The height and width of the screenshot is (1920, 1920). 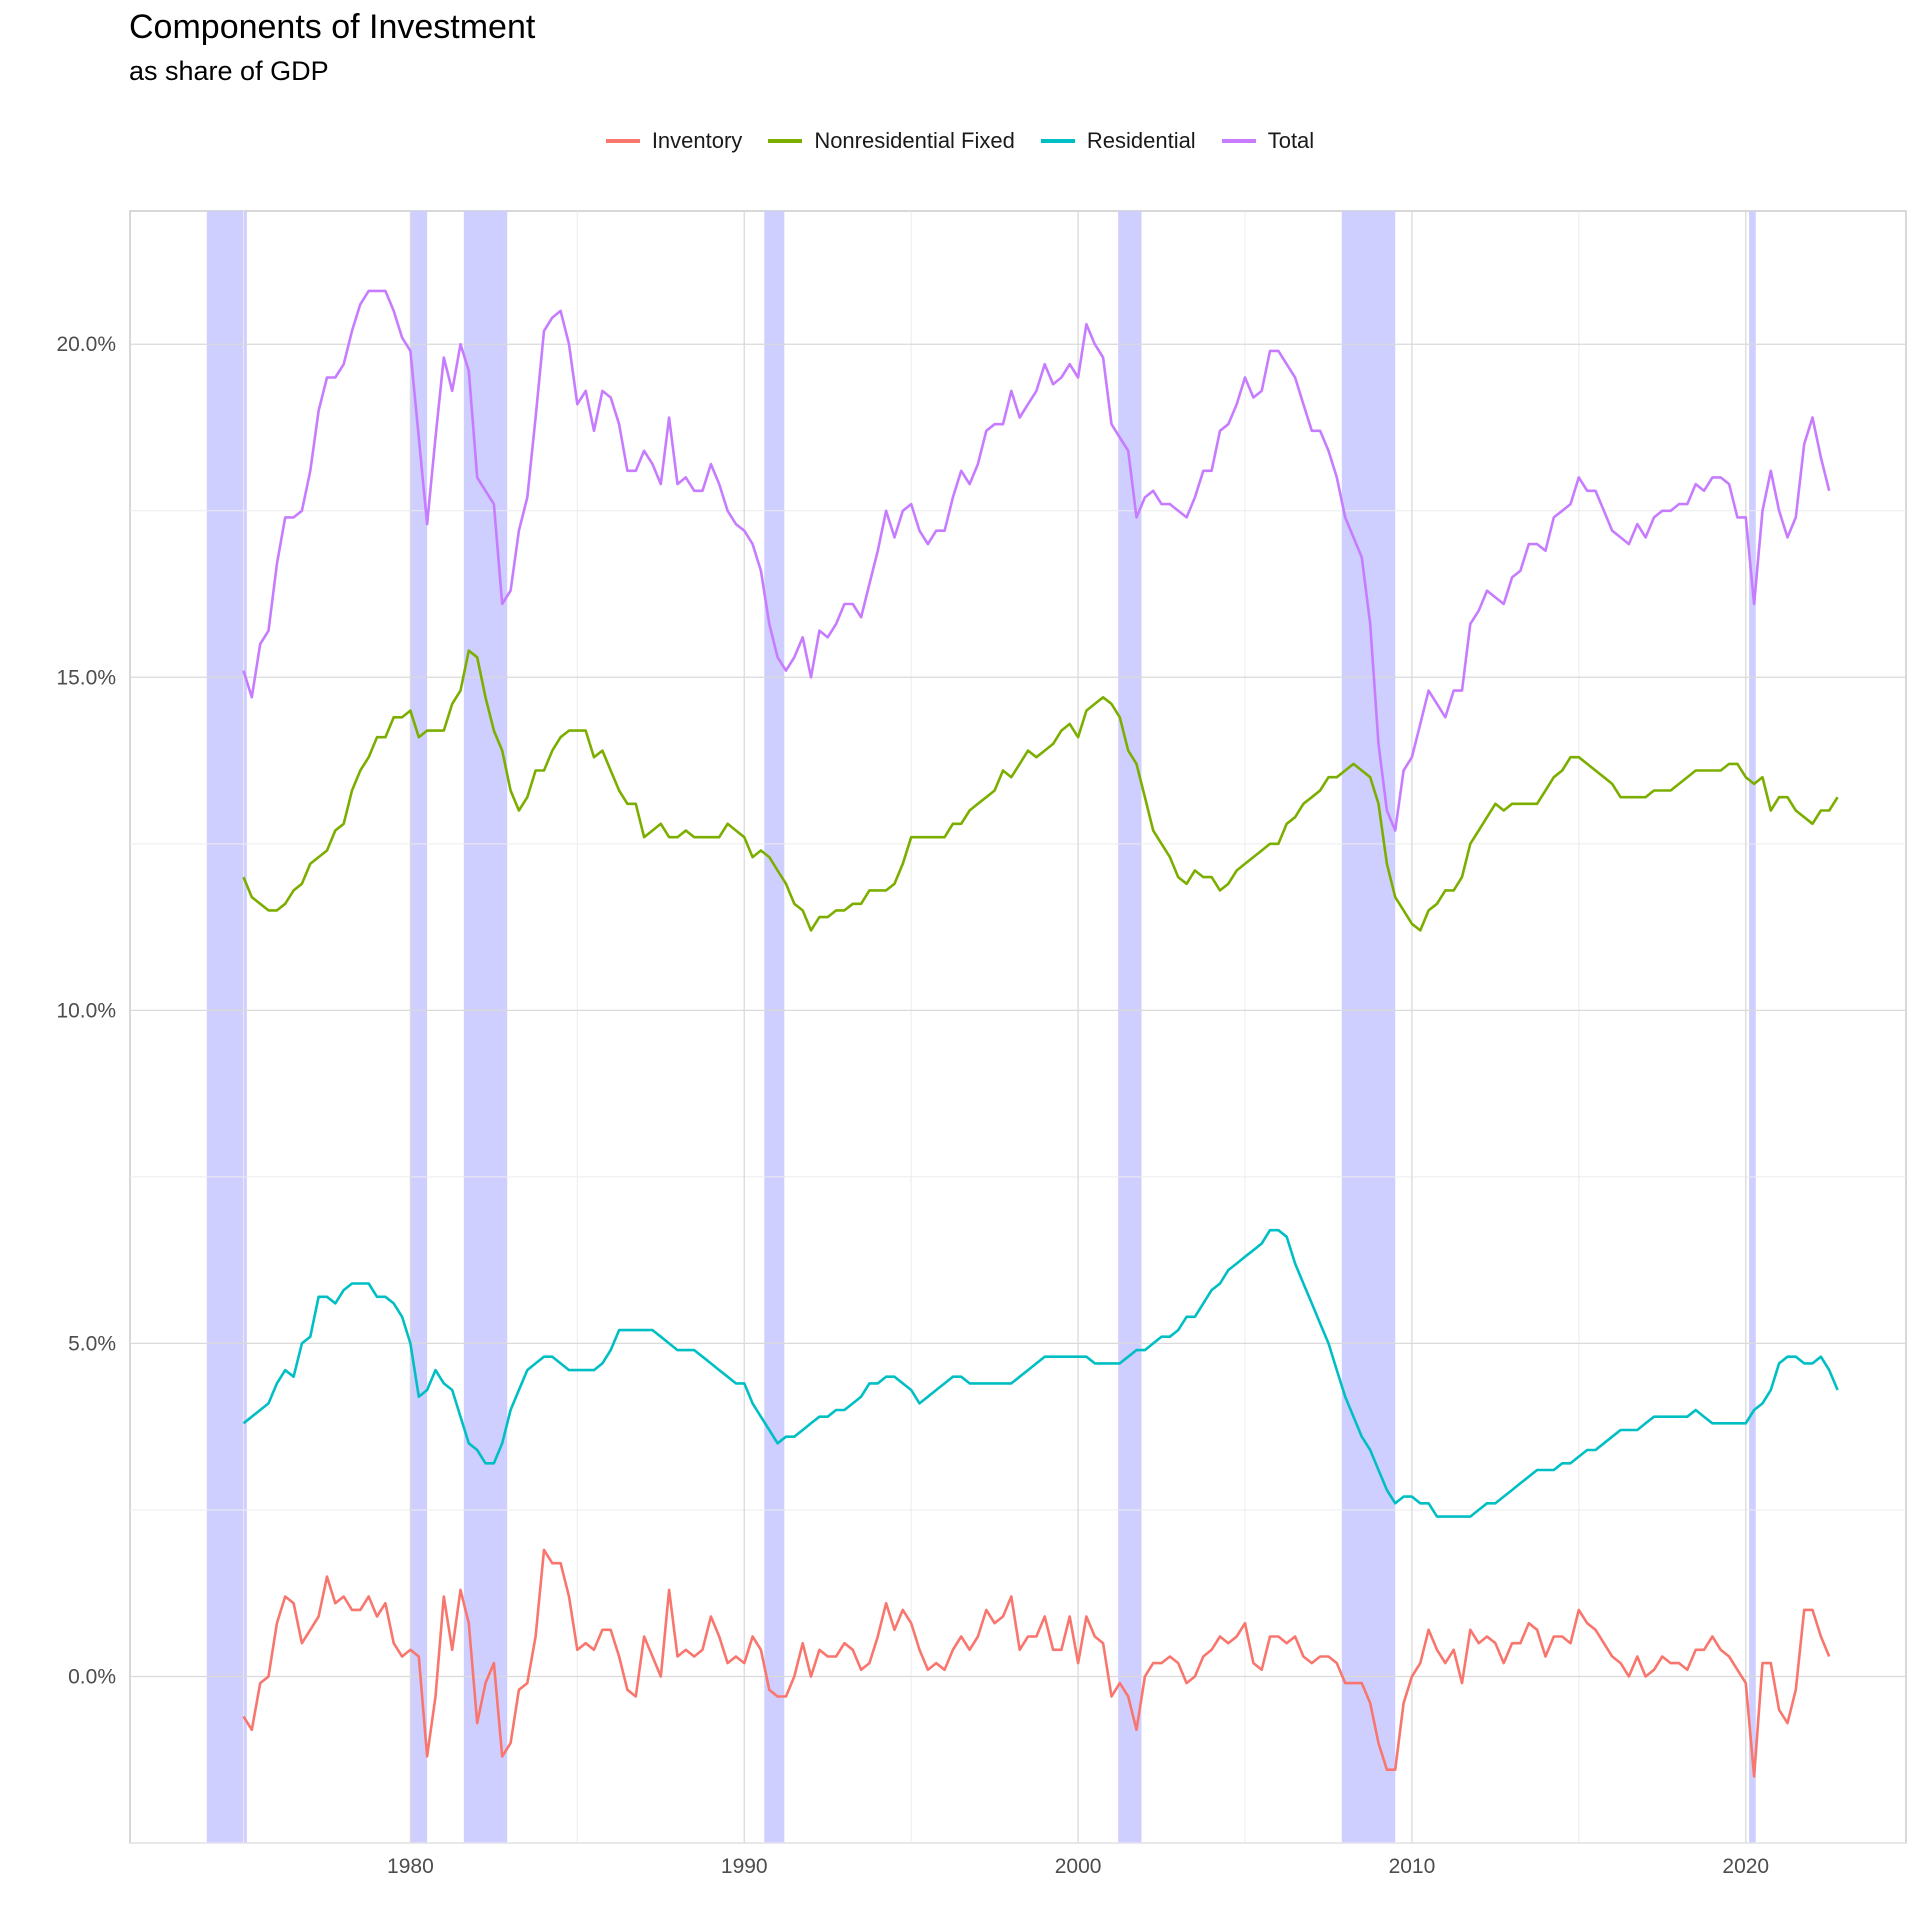 I want to click on chart-subtitle: as share of GDP, so click(x=229, y=71).